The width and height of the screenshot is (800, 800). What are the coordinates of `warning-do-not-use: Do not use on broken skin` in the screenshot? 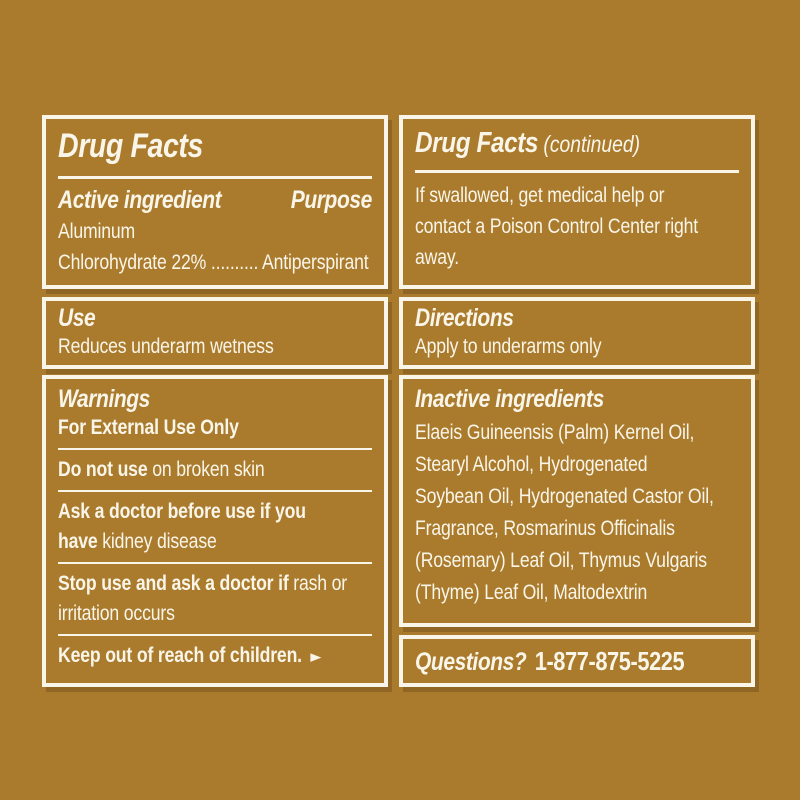 It's located at (215, 470).